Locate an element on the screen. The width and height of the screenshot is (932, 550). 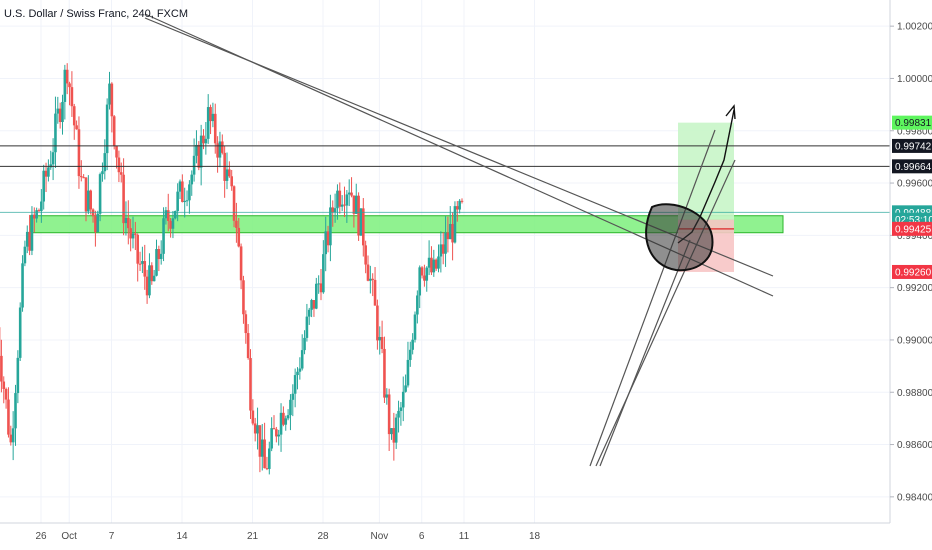
price-axis-label: 0.99831 is located at coordinates (913, 123).